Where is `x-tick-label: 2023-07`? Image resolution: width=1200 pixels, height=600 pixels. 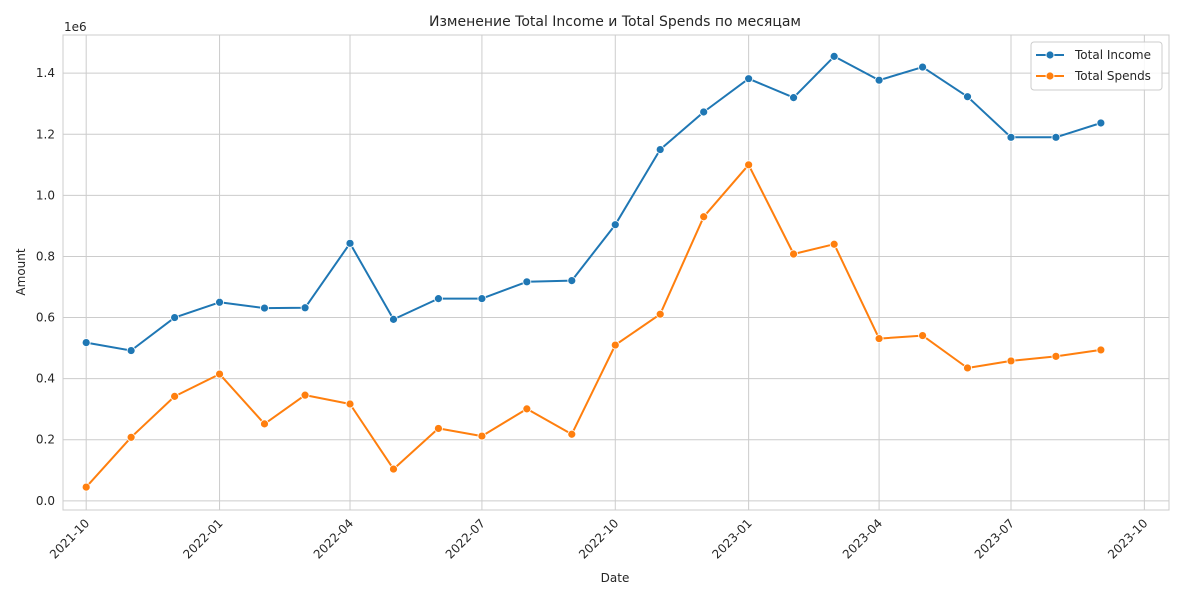
x-tick-label: 2023-07 is located at coordinates (994, 538).